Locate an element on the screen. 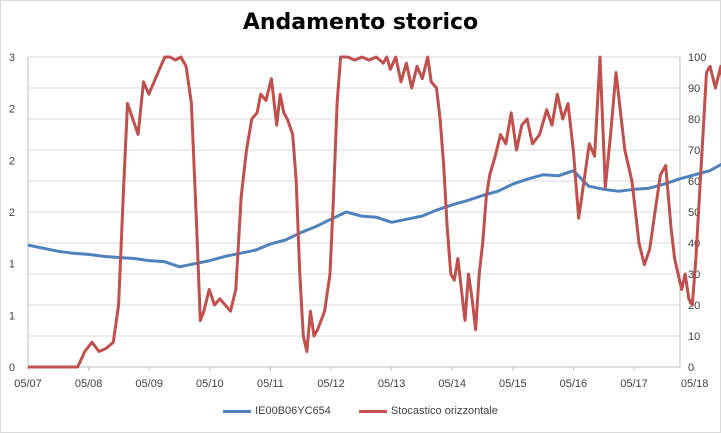 Image resolution: width=721 pixels, height=433 pixels. legend: IE00B06YC654 Stocastico orizzontale is located at coordinates (360, 411).